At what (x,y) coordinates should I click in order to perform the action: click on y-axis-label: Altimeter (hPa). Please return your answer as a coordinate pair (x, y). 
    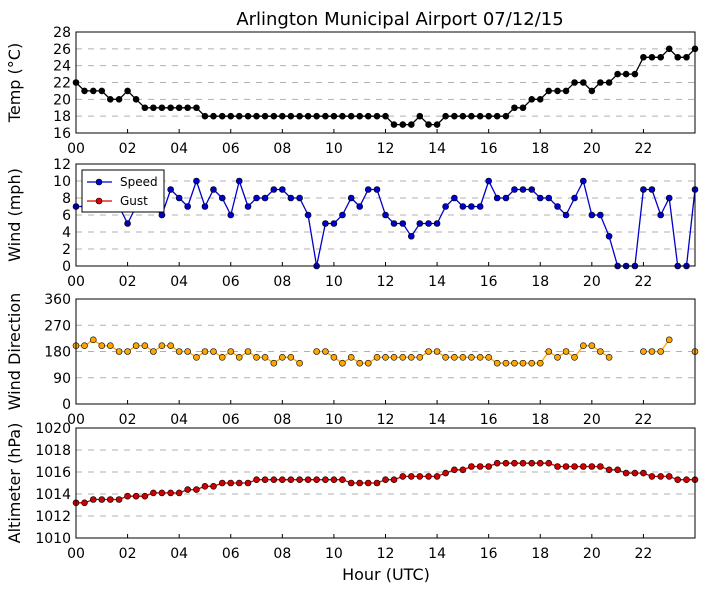
    Looking at the image, I should click on (14, 483).